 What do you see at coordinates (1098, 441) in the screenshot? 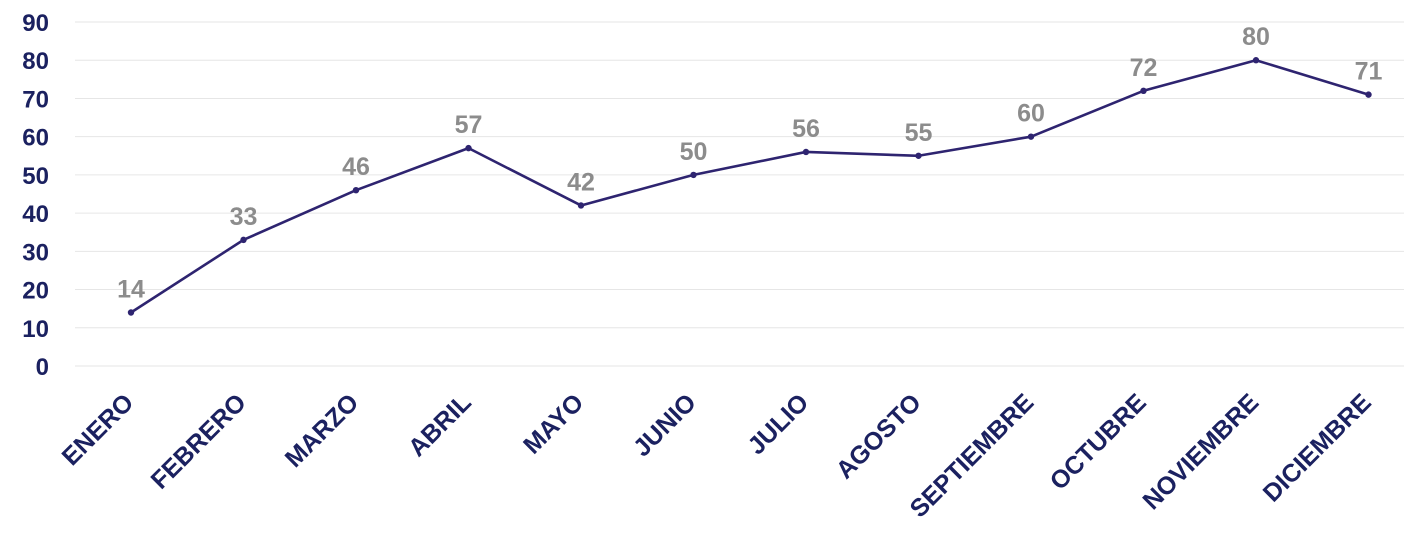
I see `x-tick-label: OCTUBRE` at bounding box center [1098, 441].